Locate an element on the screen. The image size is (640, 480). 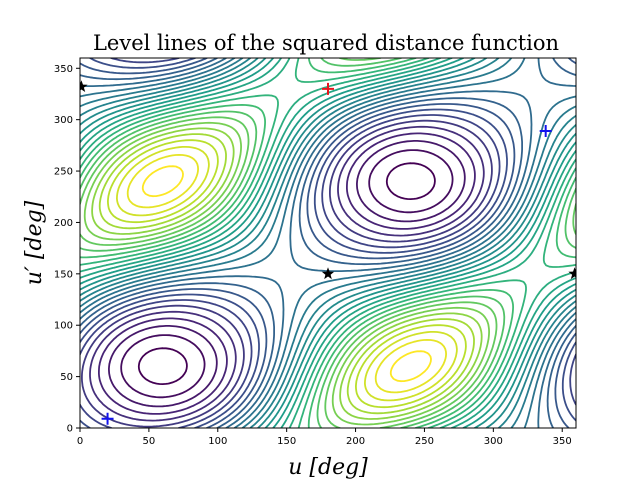
x-tick-label: 0 is located at coordinates (80, 441).